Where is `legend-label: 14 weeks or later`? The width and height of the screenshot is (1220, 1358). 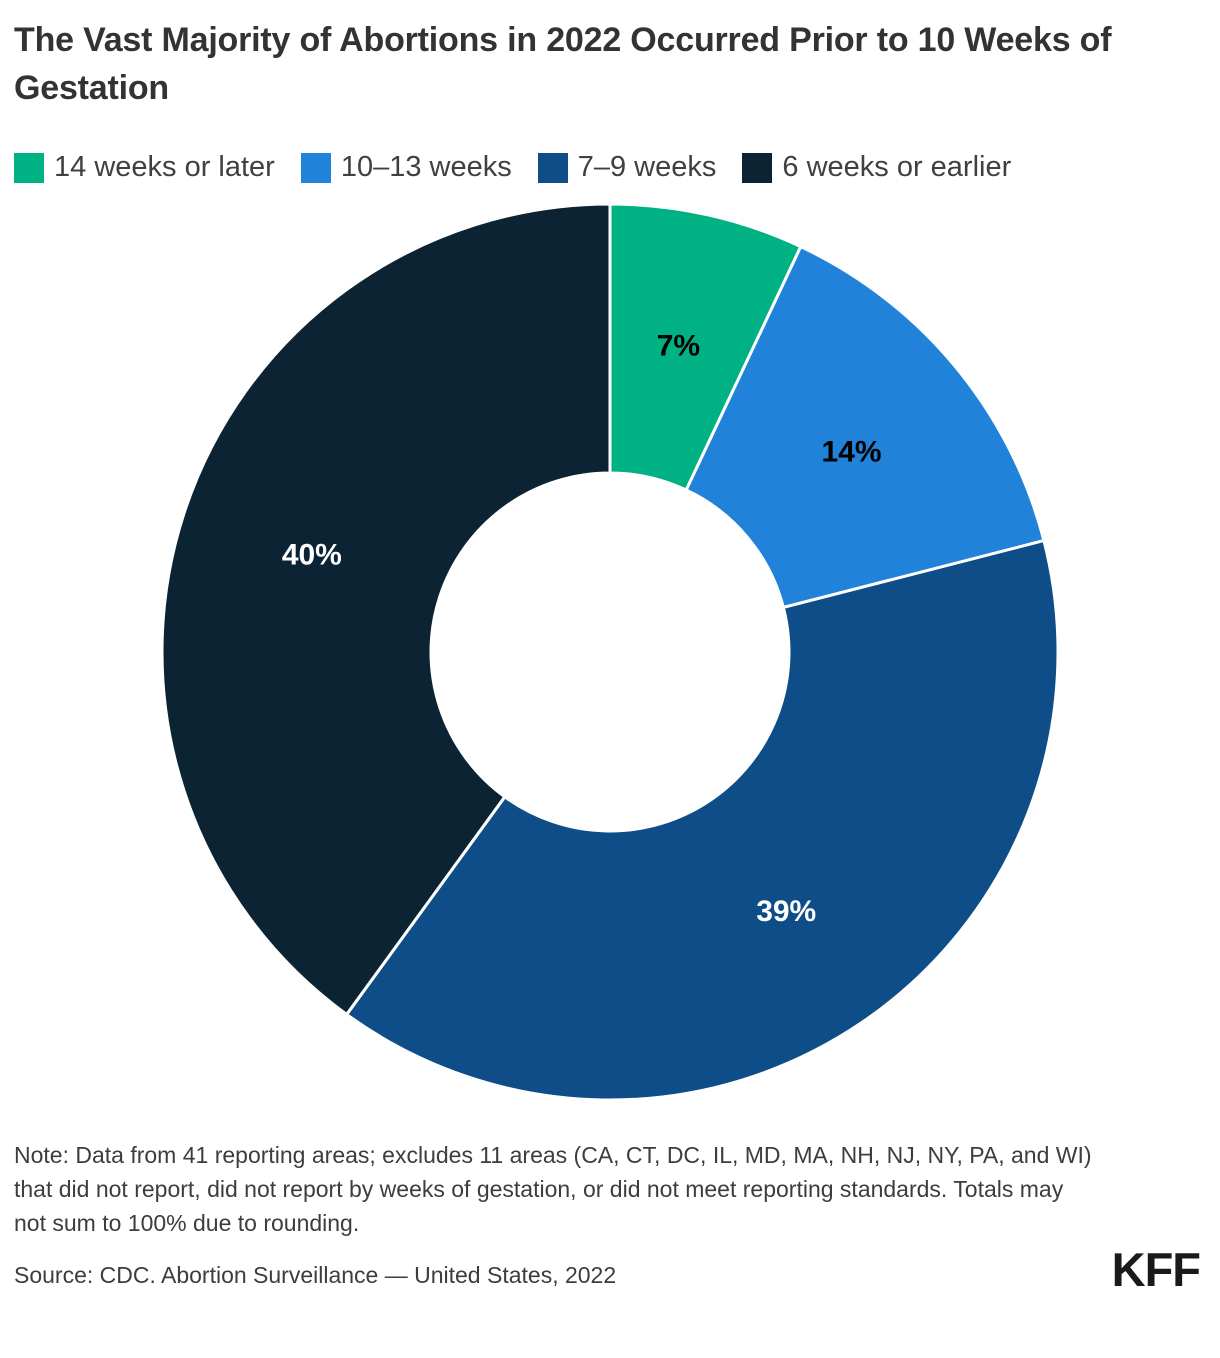 legend-label: 14 weeks or later is located at coordinates (164, 167).